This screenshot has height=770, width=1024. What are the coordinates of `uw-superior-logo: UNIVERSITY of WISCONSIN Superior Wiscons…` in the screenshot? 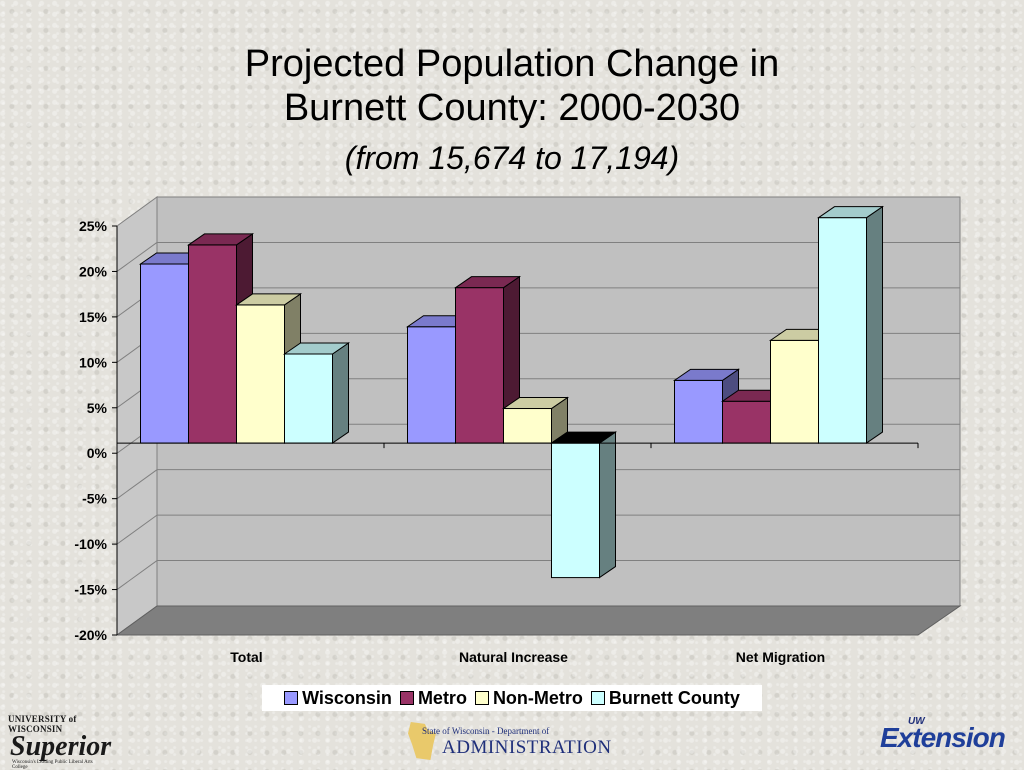 It's located at (60, 742).